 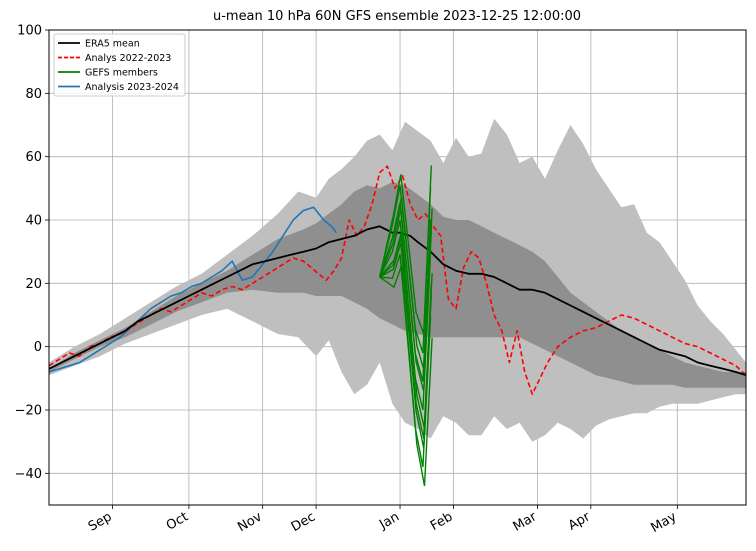 I want to click on legend-label: Analysis 2023-2024, so click(x=132, y=87).